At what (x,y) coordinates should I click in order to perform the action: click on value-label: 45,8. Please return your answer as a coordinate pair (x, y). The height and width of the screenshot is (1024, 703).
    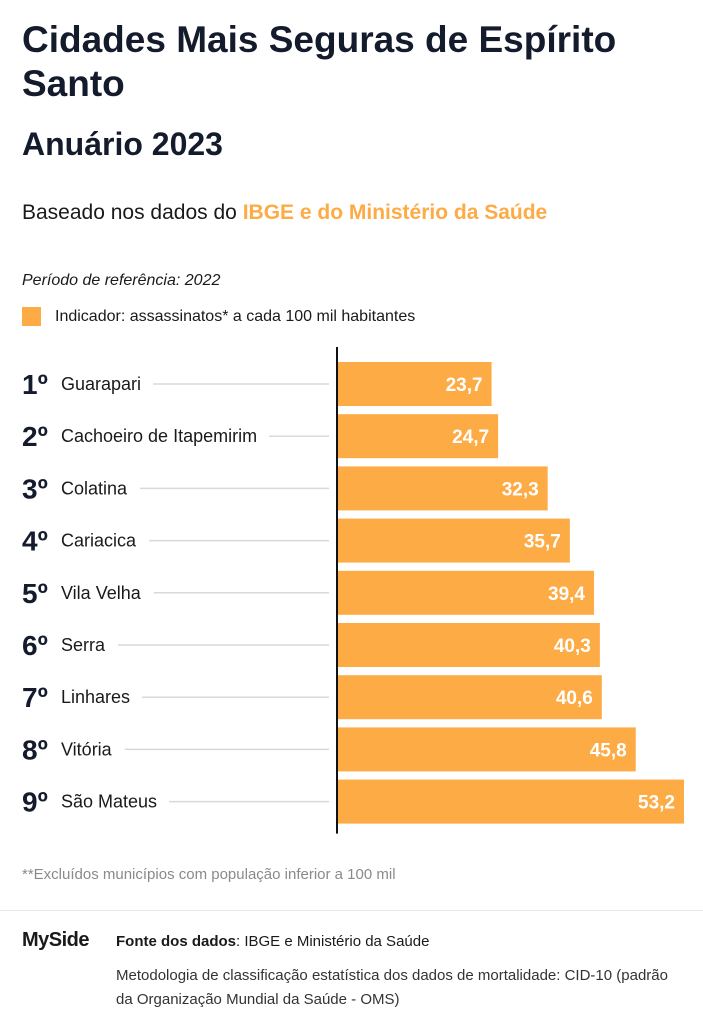
    Looking at the image, I should click on (608, 750).